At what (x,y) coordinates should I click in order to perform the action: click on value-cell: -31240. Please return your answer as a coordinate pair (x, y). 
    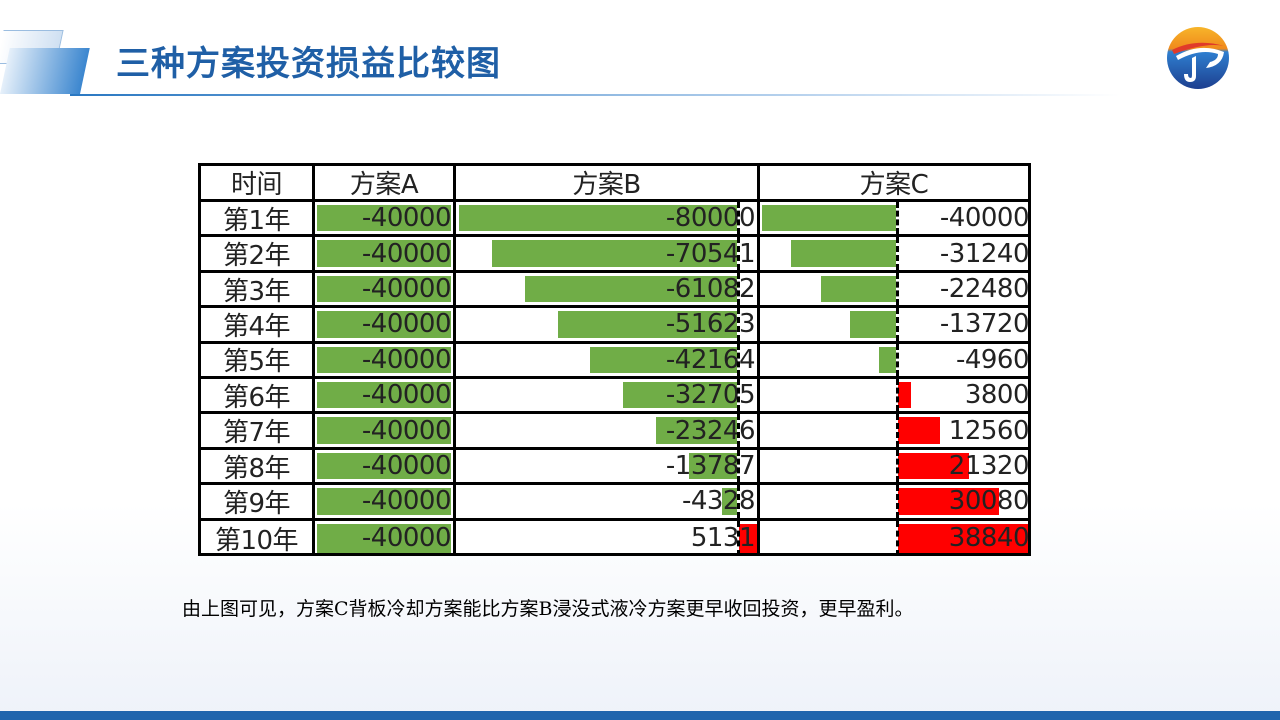
    Looking at the image, I should click on (895, 255).